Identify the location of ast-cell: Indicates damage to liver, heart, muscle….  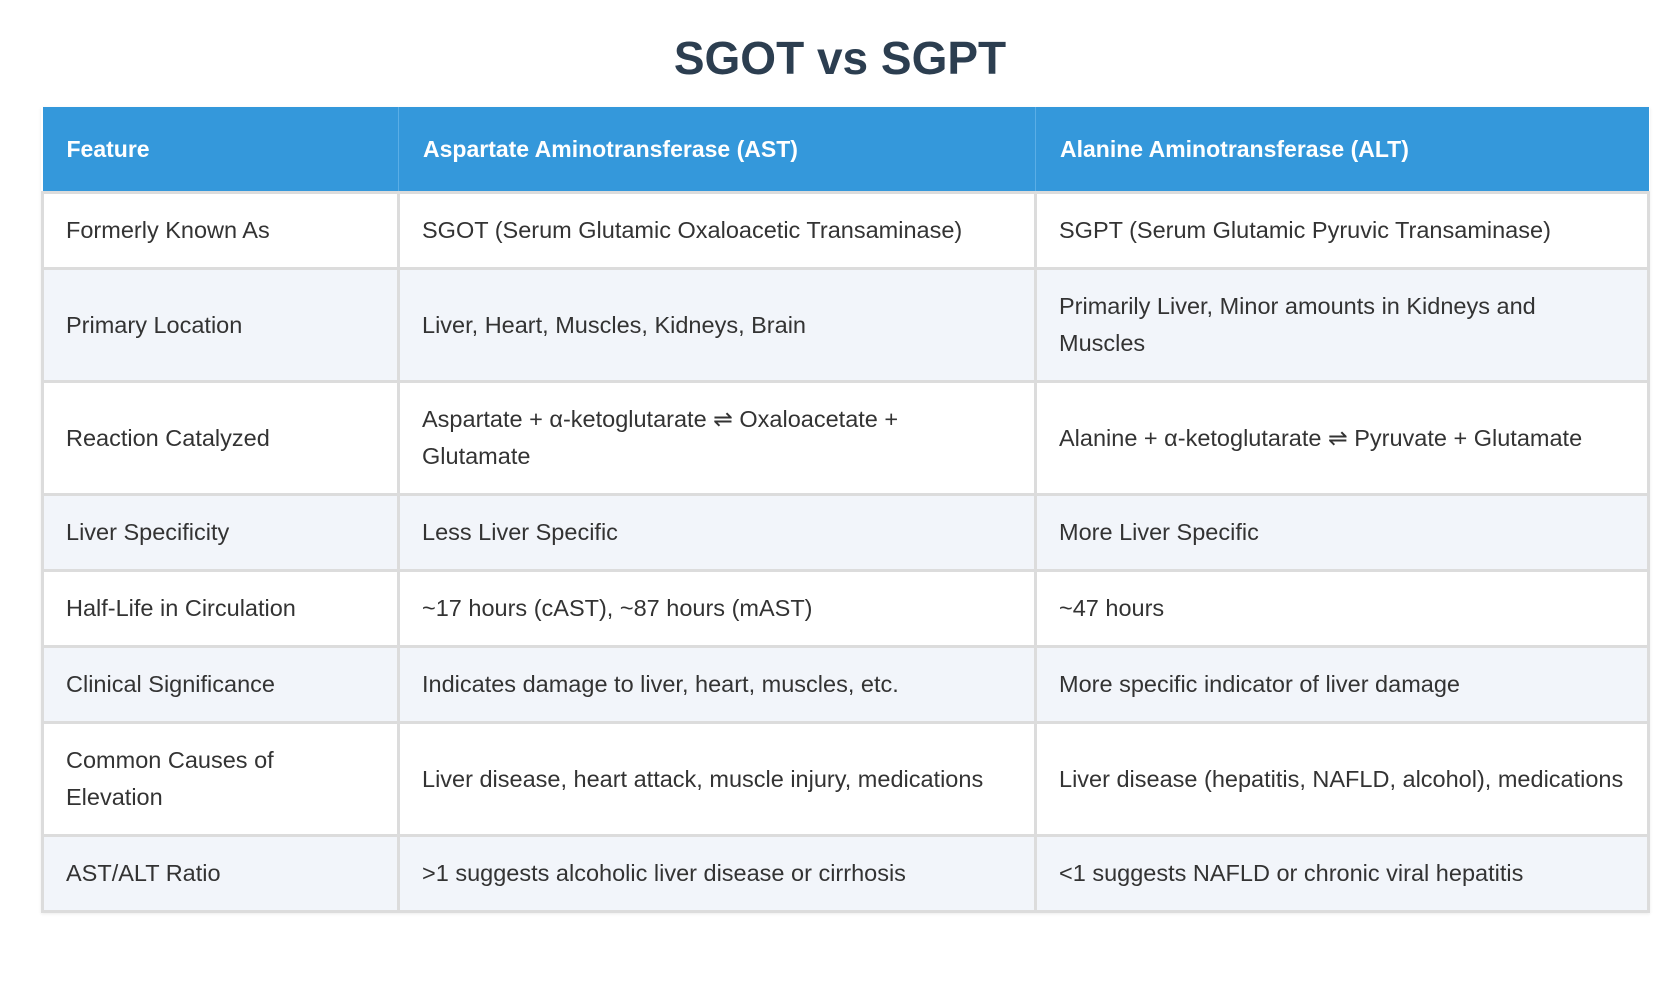
(717, 684).